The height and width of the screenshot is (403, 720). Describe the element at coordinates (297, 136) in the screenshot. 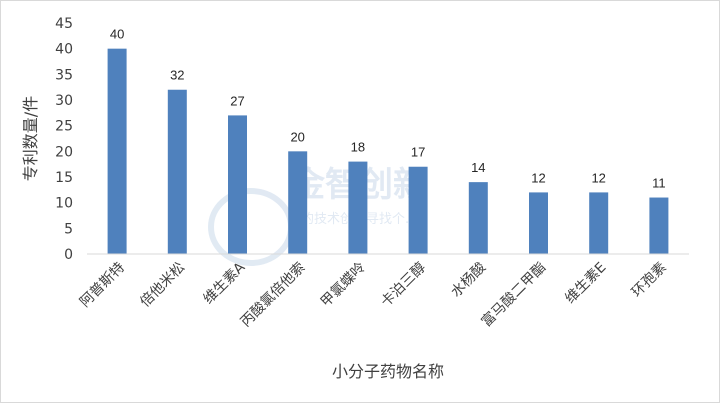

I see `data-label: 20` at that location.